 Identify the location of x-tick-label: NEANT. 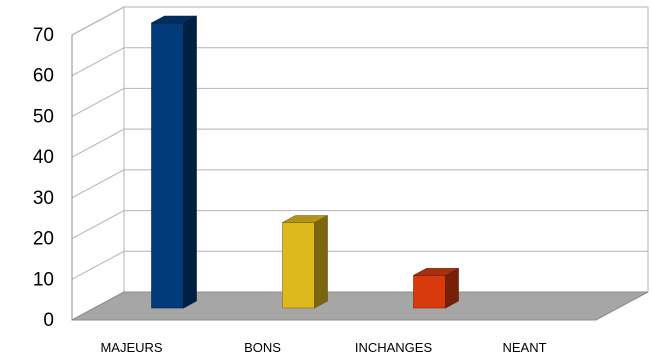
(524, 347).